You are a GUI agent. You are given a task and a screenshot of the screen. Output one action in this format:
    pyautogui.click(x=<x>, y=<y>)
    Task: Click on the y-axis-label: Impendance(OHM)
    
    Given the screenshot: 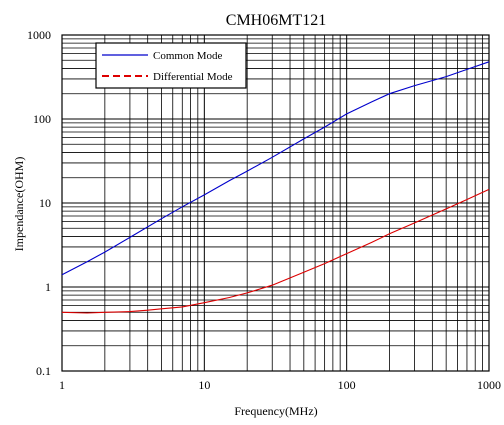 What is the action you would take?
    pyautogui.click(x=19, y=204)
    